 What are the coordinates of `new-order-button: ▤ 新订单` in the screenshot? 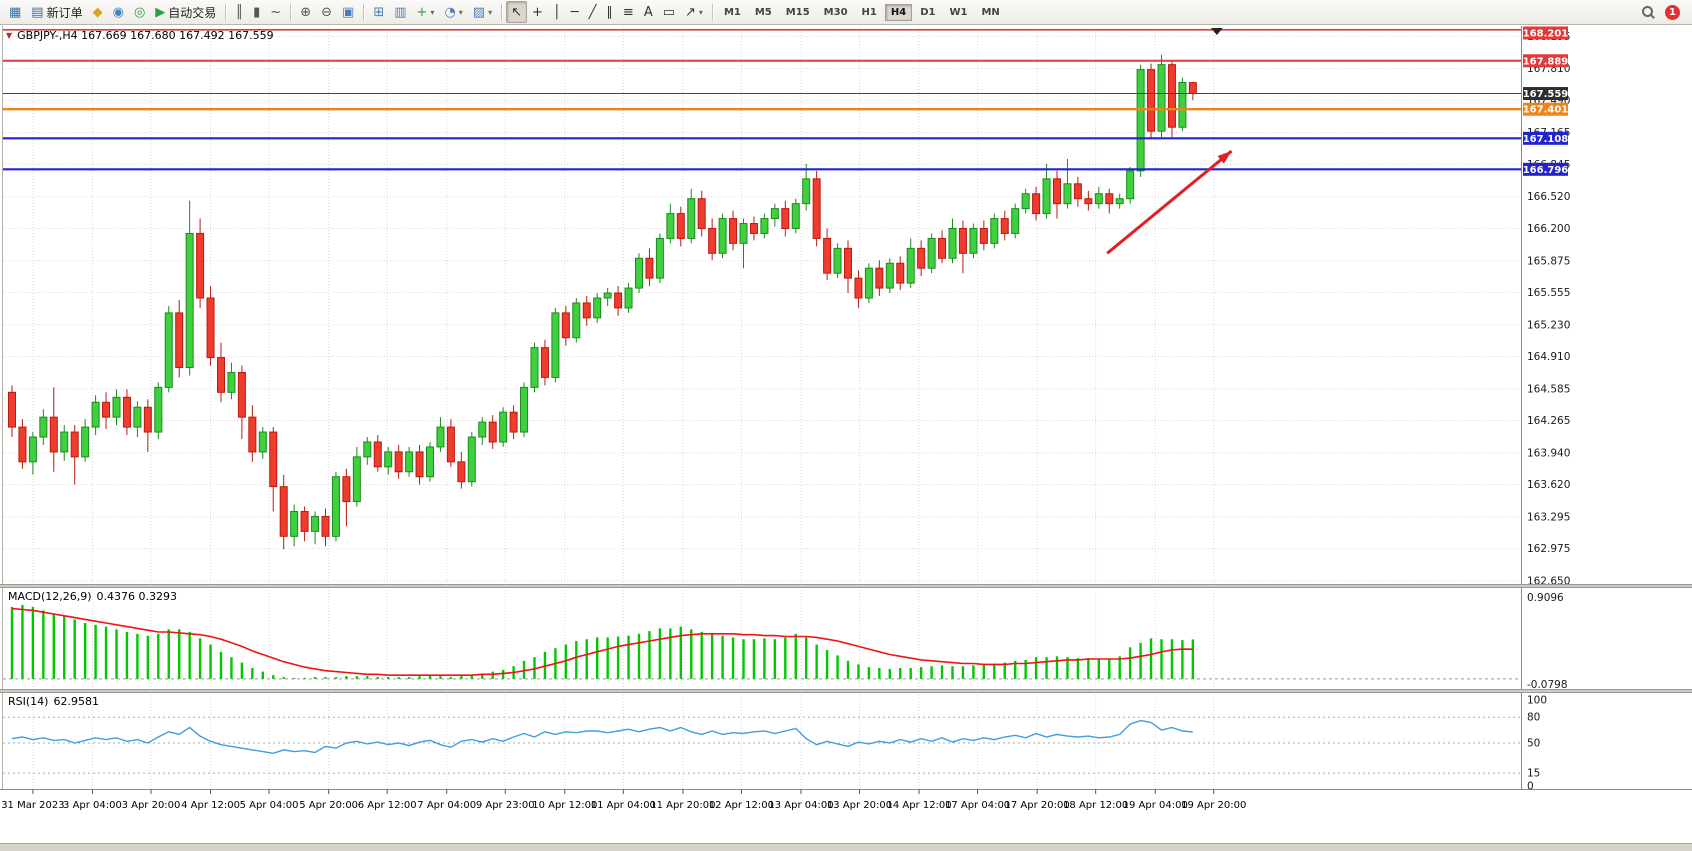 It's located at (56, 12).